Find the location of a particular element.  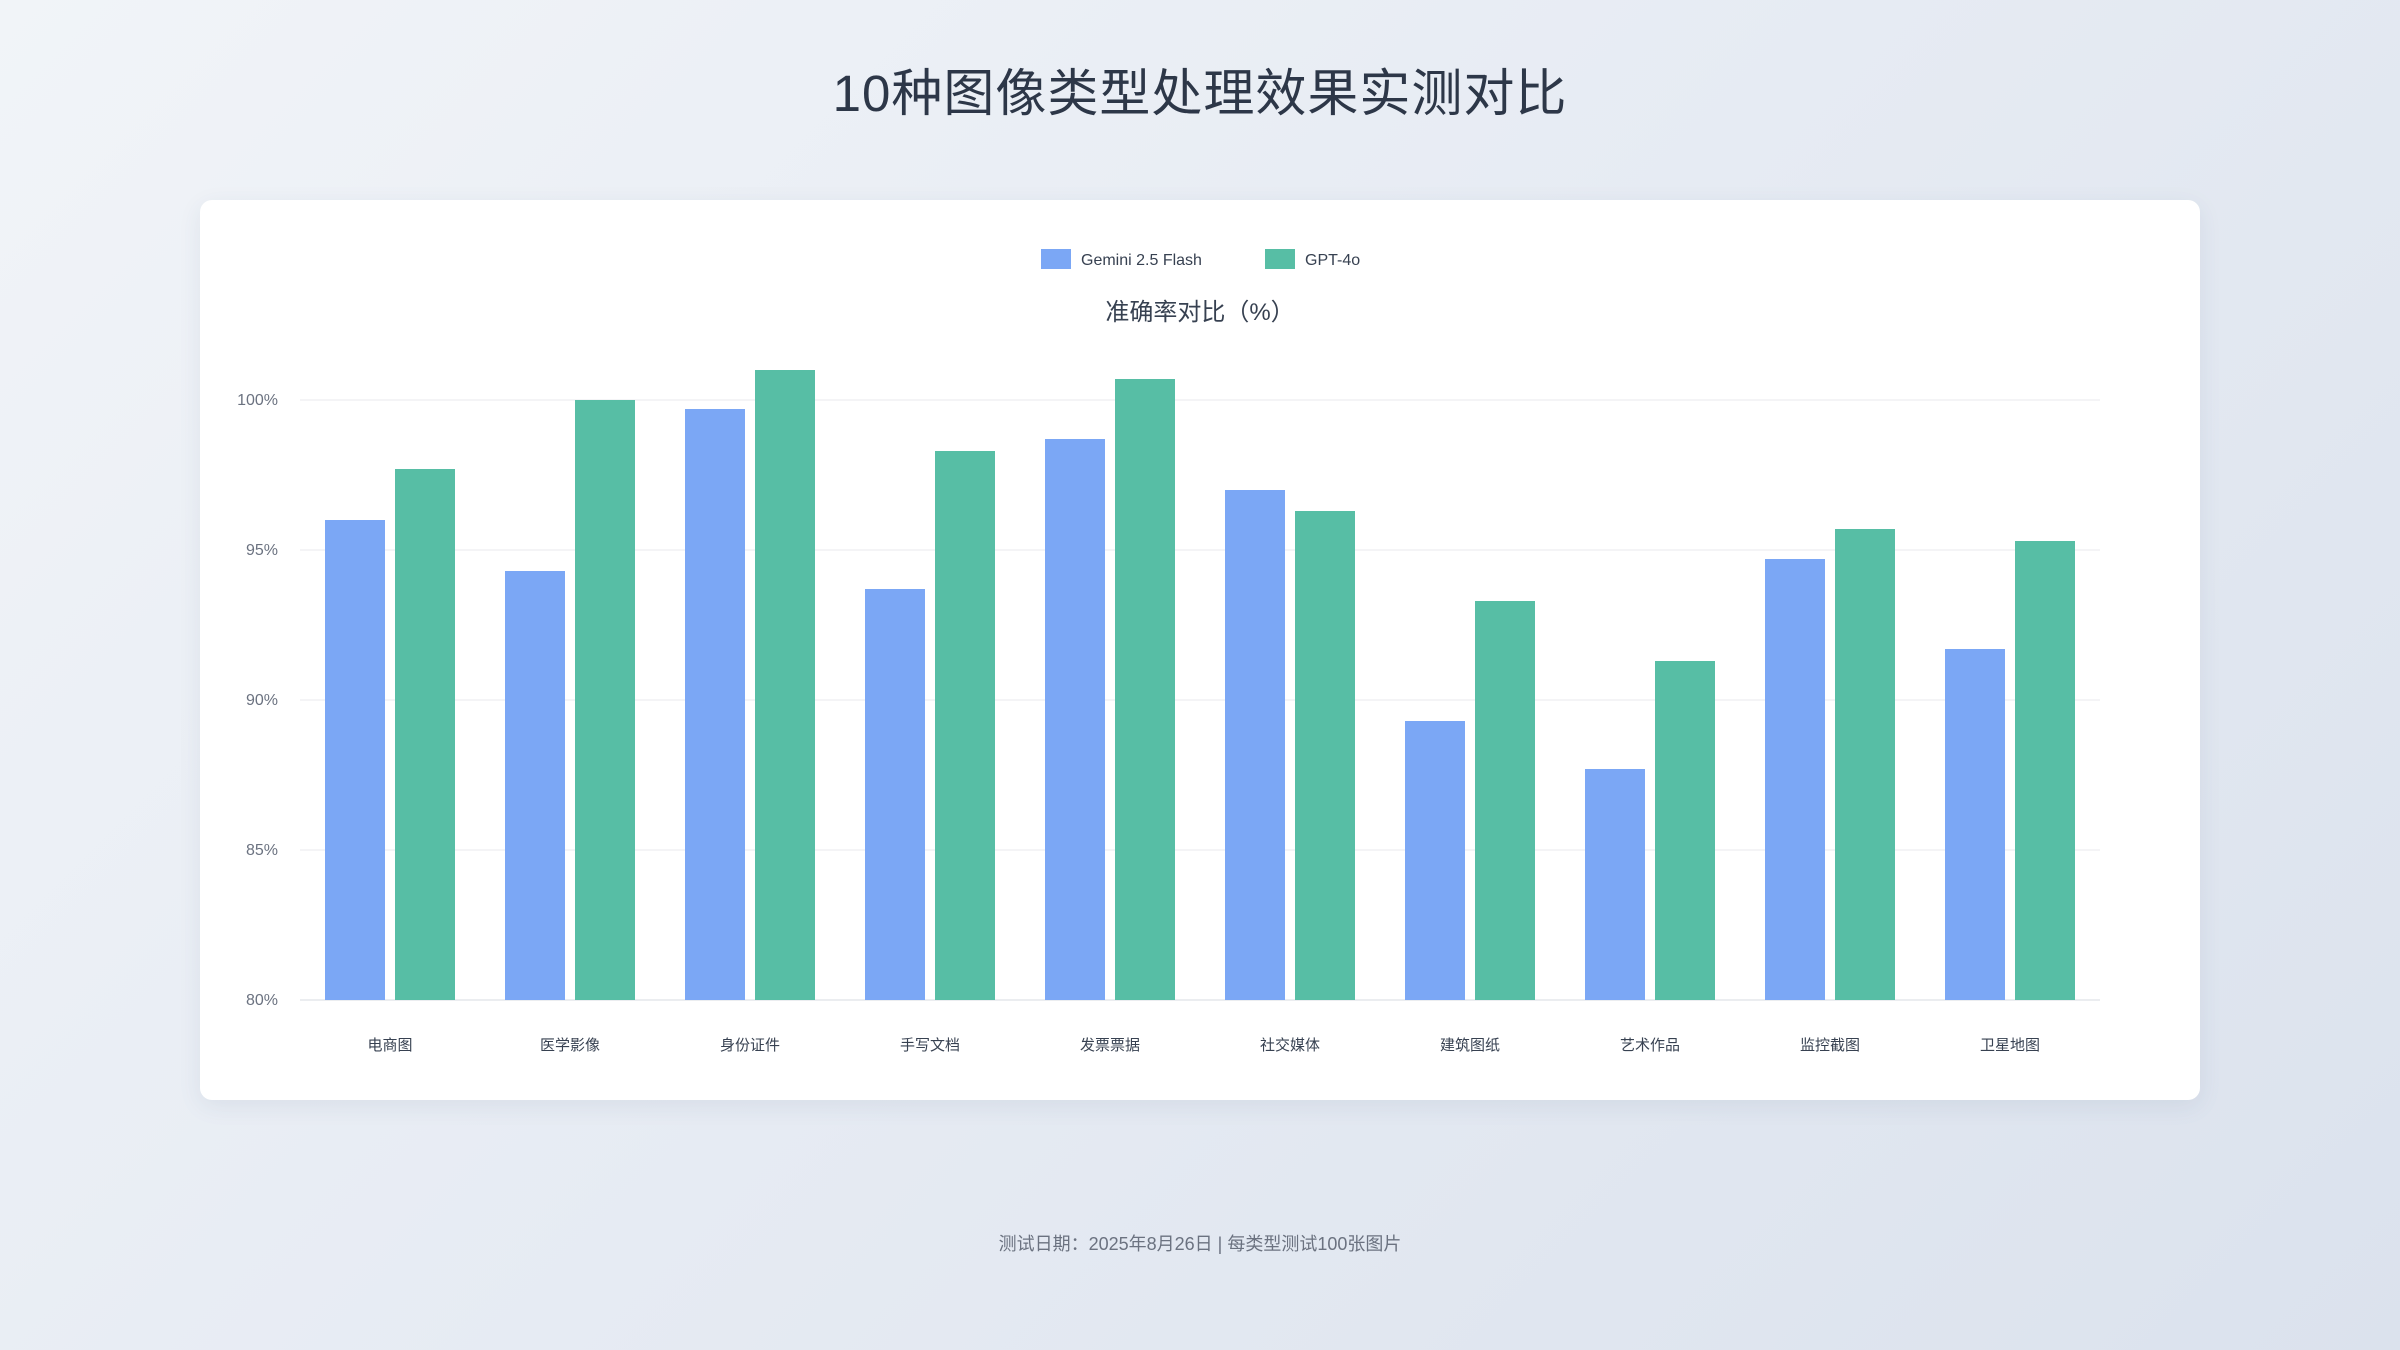

footer-note: 测试日期：2025年8月26日 | 每类型测试100张图片 is located at coordinates (1200, 1244).